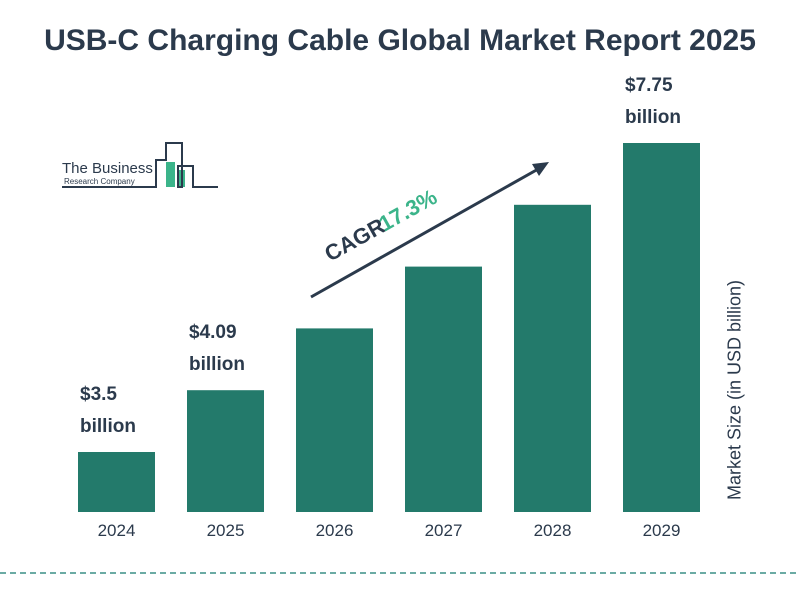 The image size is (800, 600). I want to click on bar-2026, so click(334, 420).